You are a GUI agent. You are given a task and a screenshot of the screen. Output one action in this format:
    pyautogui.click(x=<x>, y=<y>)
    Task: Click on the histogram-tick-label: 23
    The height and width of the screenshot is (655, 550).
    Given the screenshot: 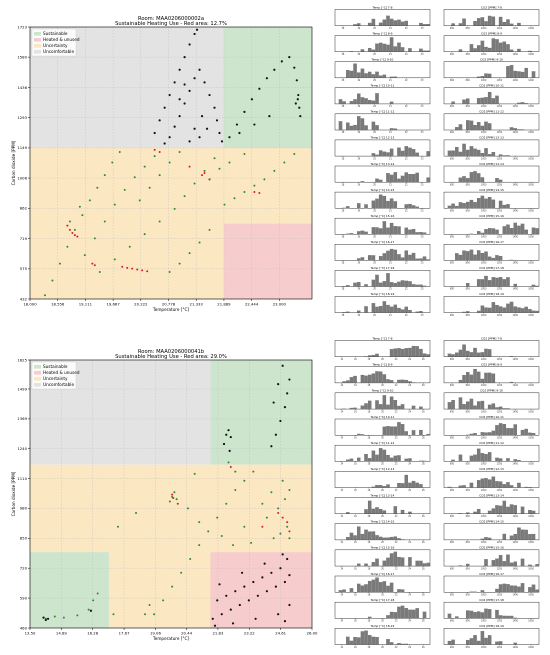 What is the action you would take?
    pyautogui.click(x=422, y=132)
    